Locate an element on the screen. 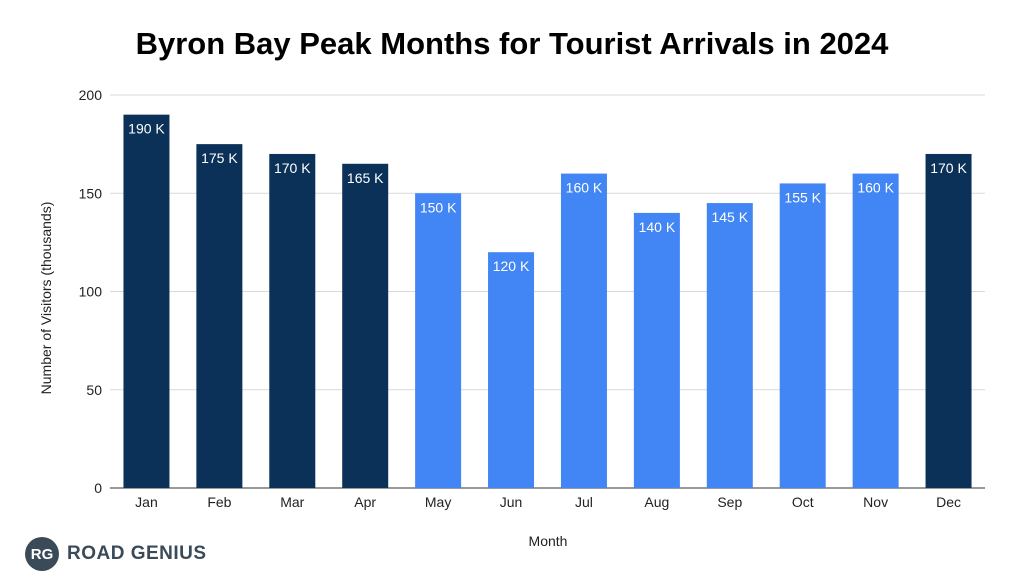 This screenshot has height=582, width=1024. x-tick-label: Nov is located at coordinates (875, 502).